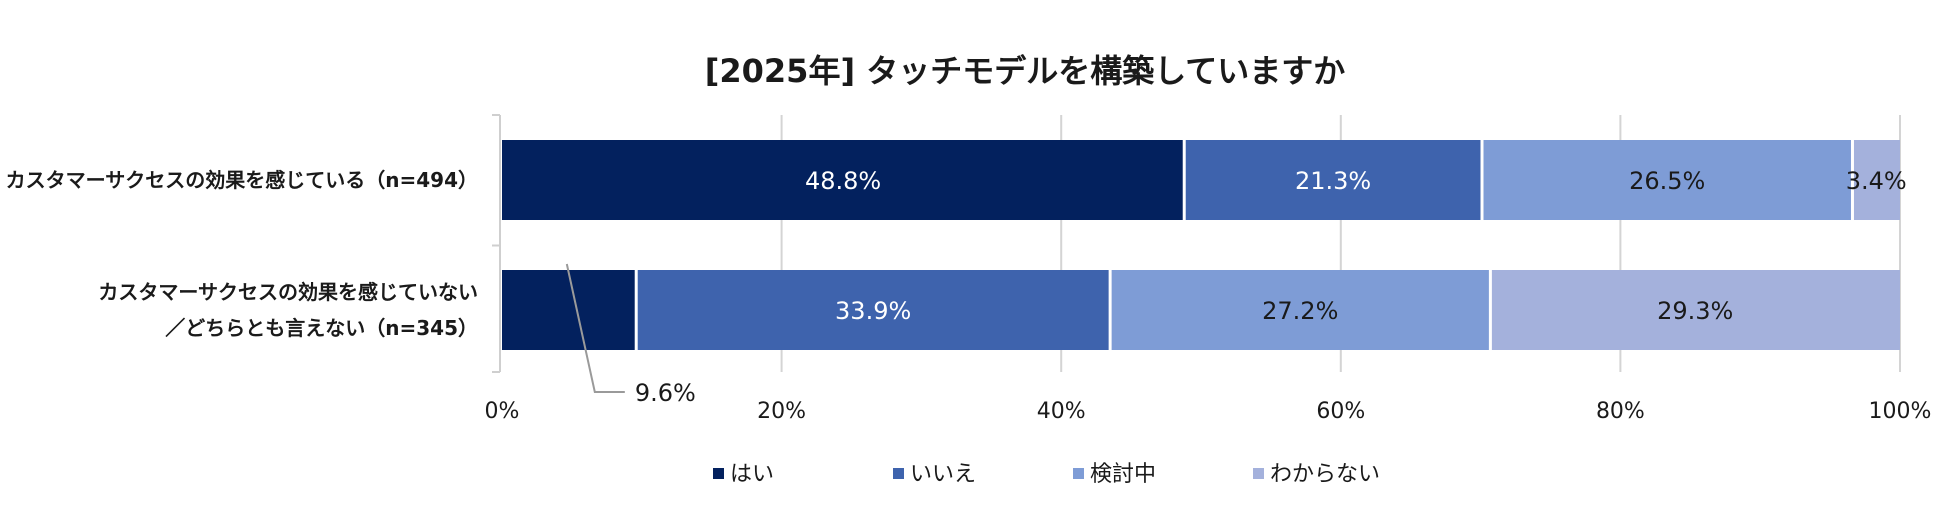 The image size is (1950, 511). Describe the element at coordinates (502, 411) in the screenshot. I see `x-tick-label: 0%` at that location.